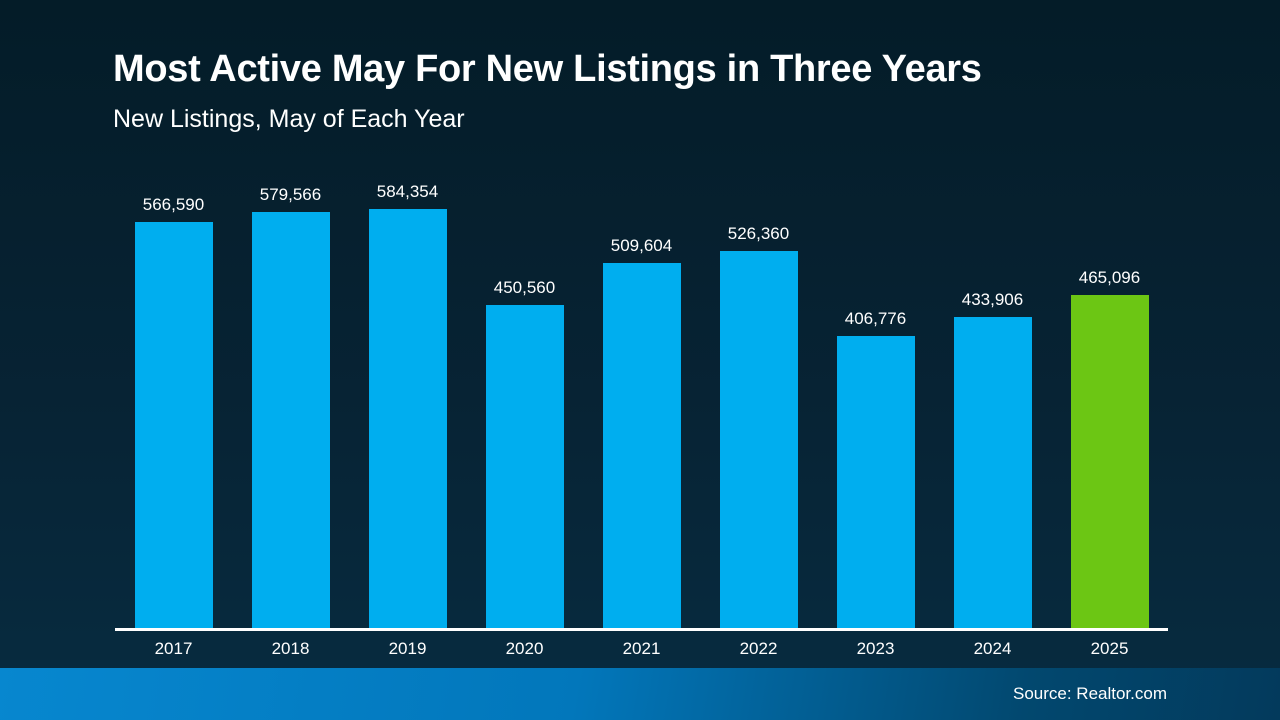 Image resolution: width=1280 pixels, height=720 pixels. Describe the element at coordinates (992, 648) in the screenshot. I see `x-axis-label-2024: 2024` at that location.